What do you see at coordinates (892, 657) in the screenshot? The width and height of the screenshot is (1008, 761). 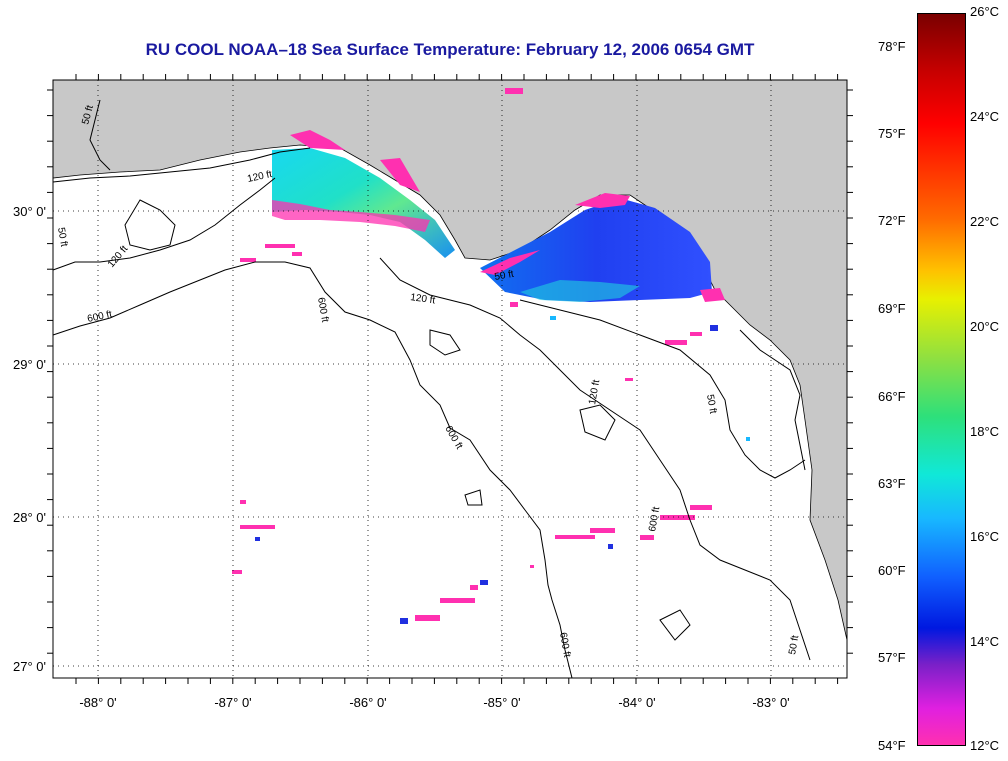 I see `fahrenheit-label: 57°F` at bounding box center [892, 657].